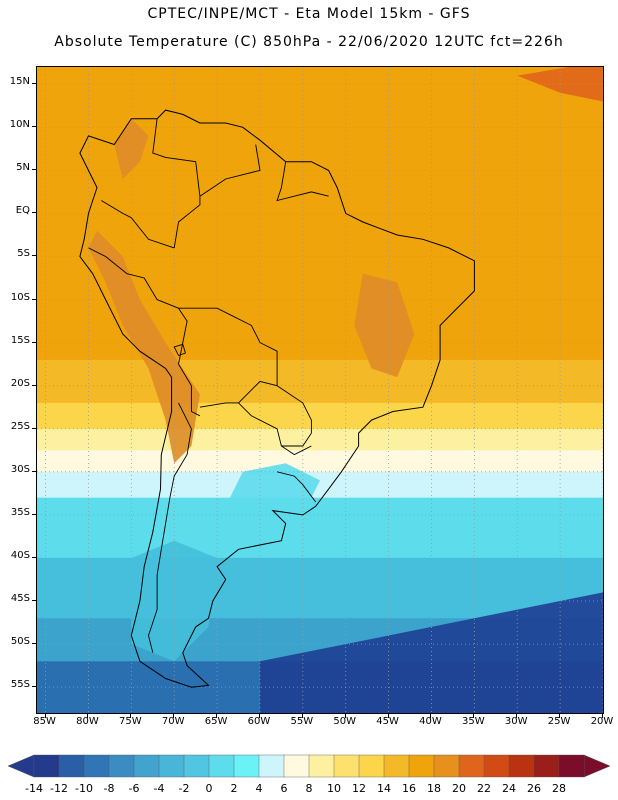 This screenshot has height=800, width=618. Describe the element at coordinates (174, 601) in the screenshot. I see `patagonia-cold` at that location.